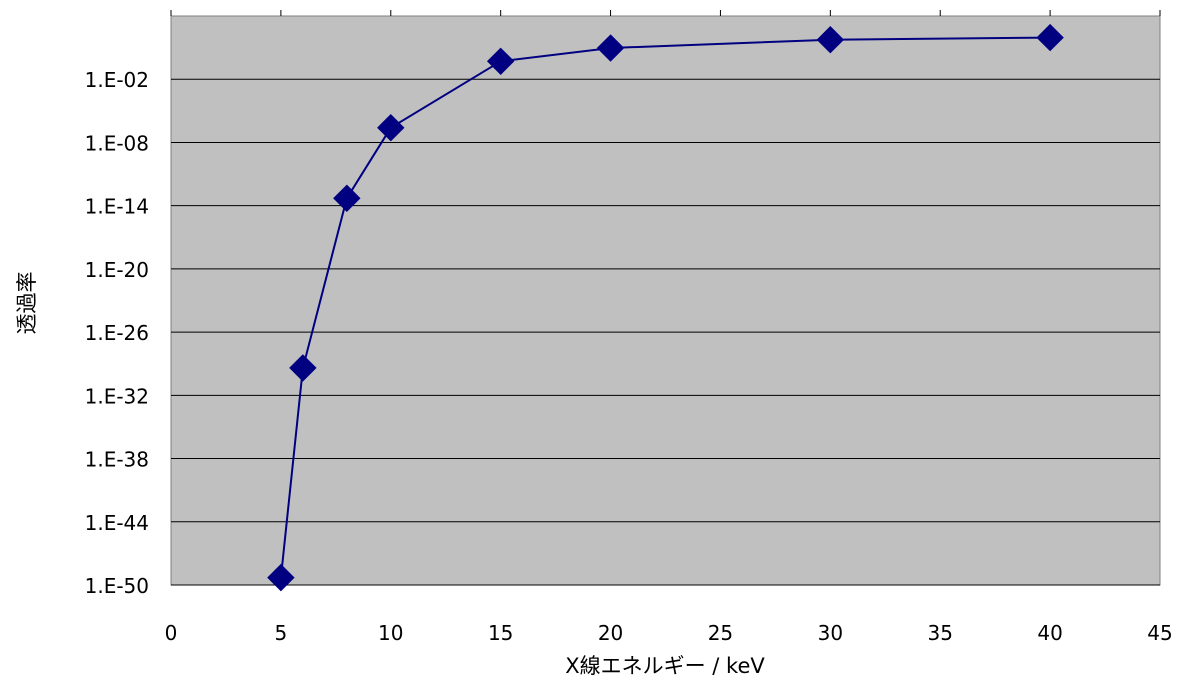  What do you see at coordinates (830, 633) in the screenshot?
I see `x-tick-label: 30` at bounding box center [830, 633].